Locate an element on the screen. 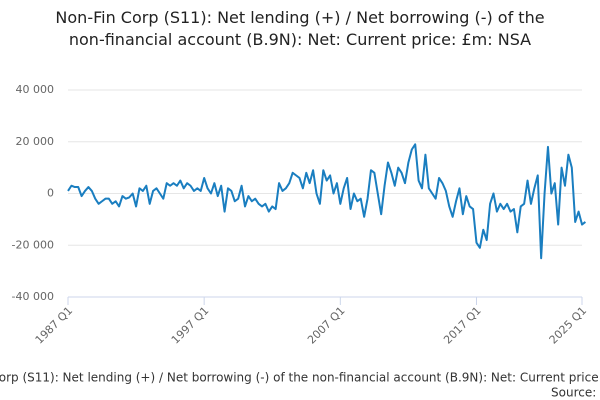  y-tick-label: 0 is located at coordinates (50, 193).